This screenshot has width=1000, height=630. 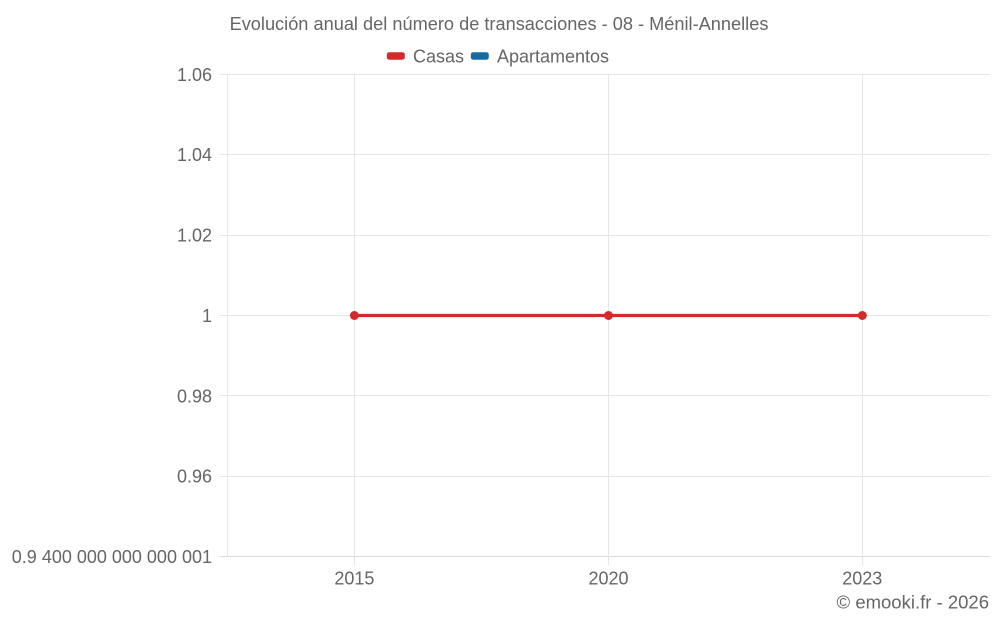 What do you see at coordinates (194, 155) in the screenshot?
I see `svg-text: 1.04` at bounding box center [194, 155].